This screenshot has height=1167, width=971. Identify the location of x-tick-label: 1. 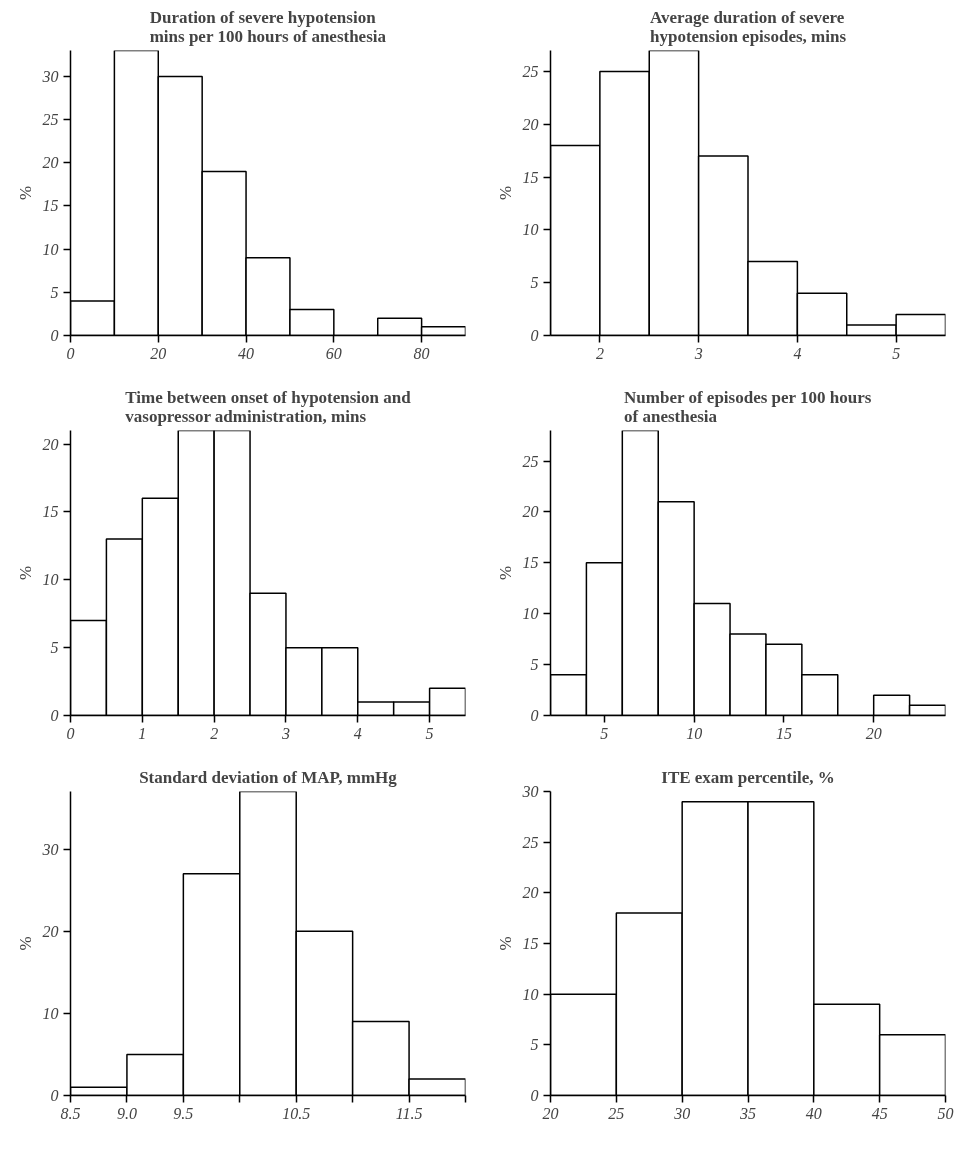
(142, 733).